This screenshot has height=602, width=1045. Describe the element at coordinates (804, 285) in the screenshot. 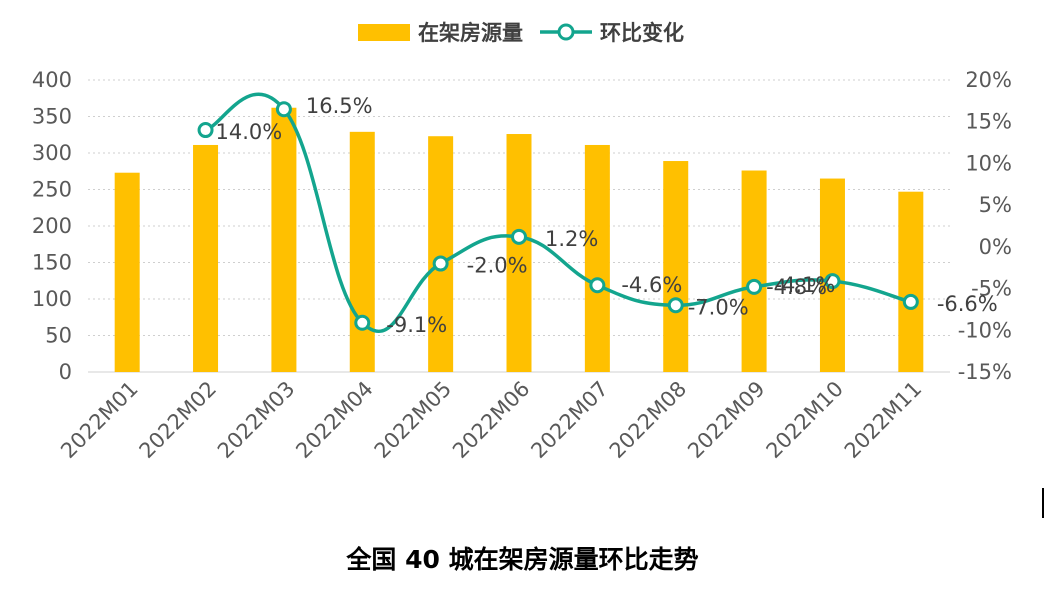

I see `line-data-label: -4.1%` at that location.